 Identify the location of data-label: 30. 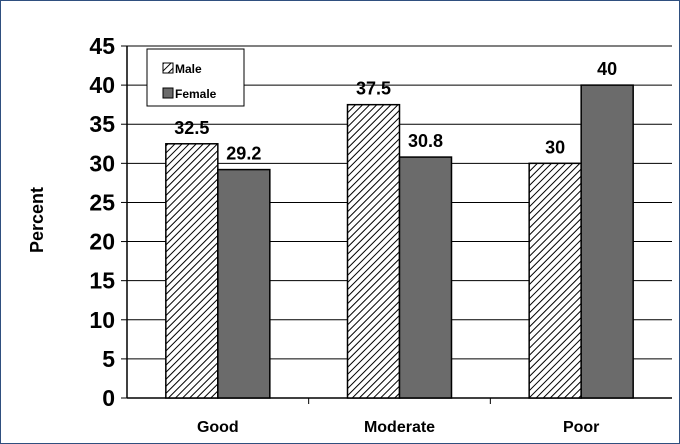
(555, 147).